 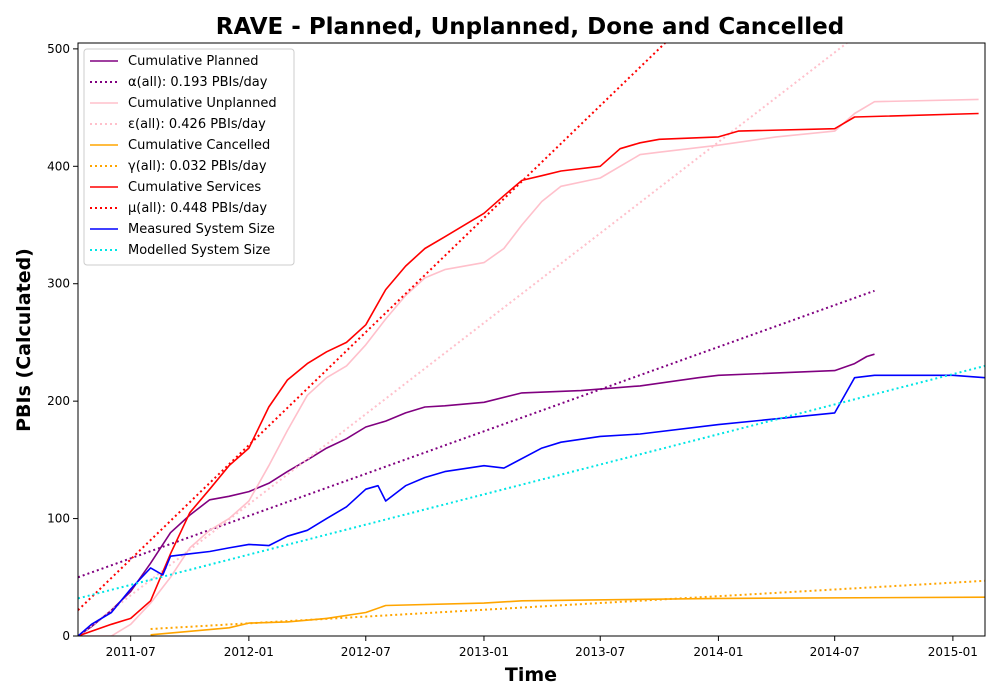 I want to click on y-tick-label-300: 300, so click(x=58, y=284).